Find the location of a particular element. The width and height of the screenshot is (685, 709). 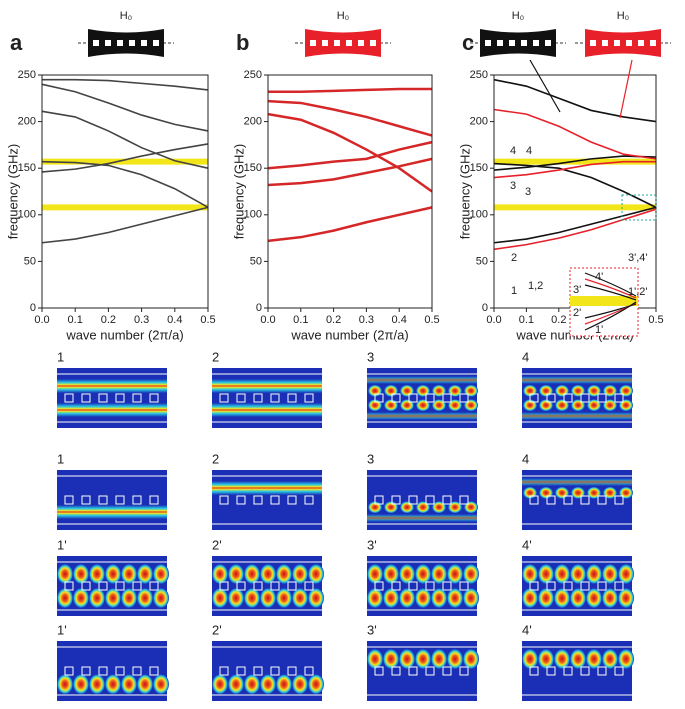

x-tick-label: 0.5 is located at coordinates (431, 320).